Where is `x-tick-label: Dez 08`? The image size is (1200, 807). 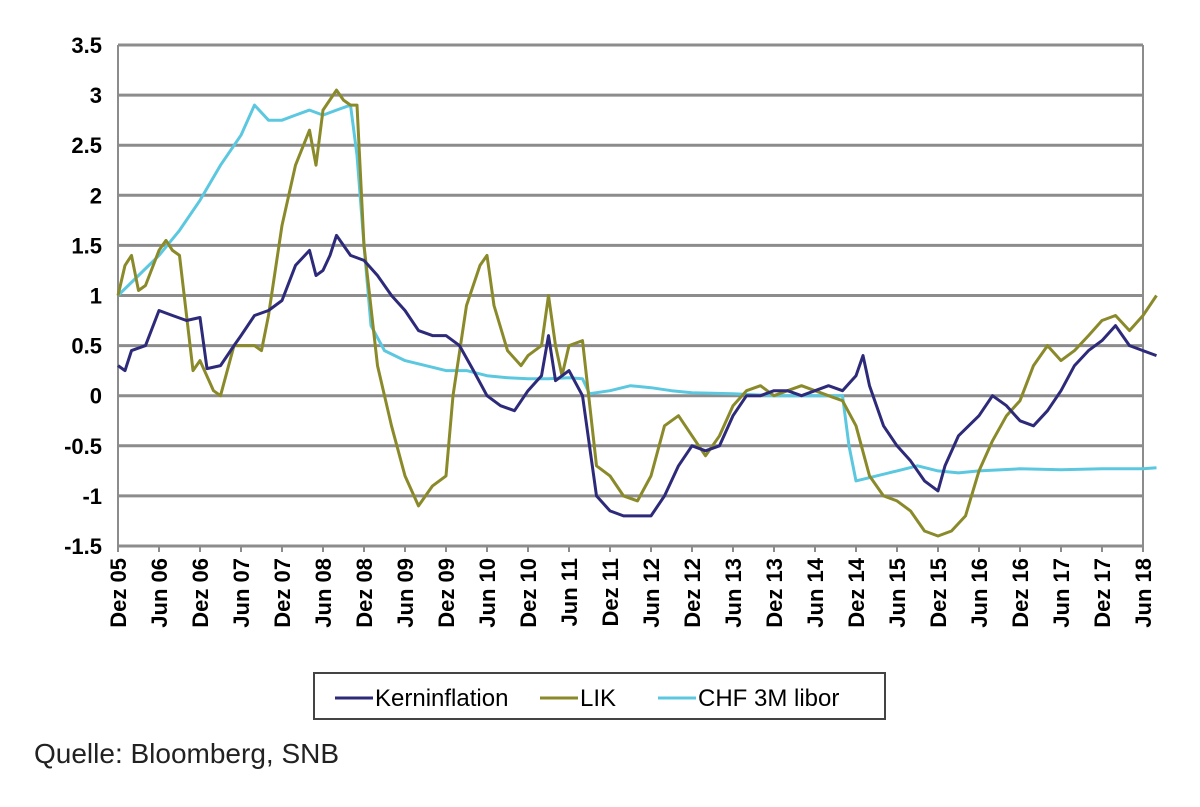
x-tick-label: Dez 08 is located at coordinates (364, 593).